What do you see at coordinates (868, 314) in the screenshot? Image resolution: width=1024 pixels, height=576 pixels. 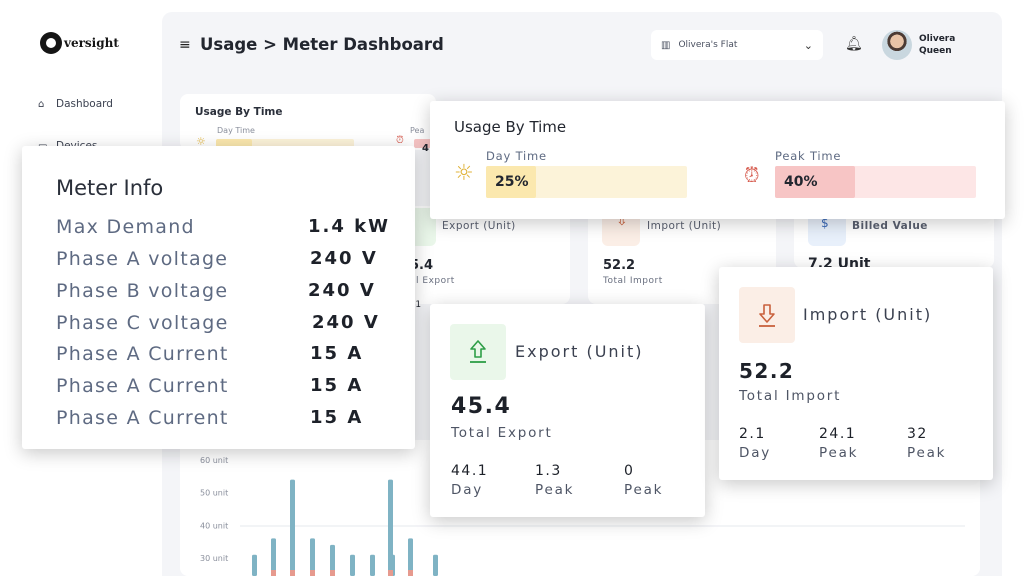 I see `import-title: Import (Unit)` at bounding box center [868, 314].